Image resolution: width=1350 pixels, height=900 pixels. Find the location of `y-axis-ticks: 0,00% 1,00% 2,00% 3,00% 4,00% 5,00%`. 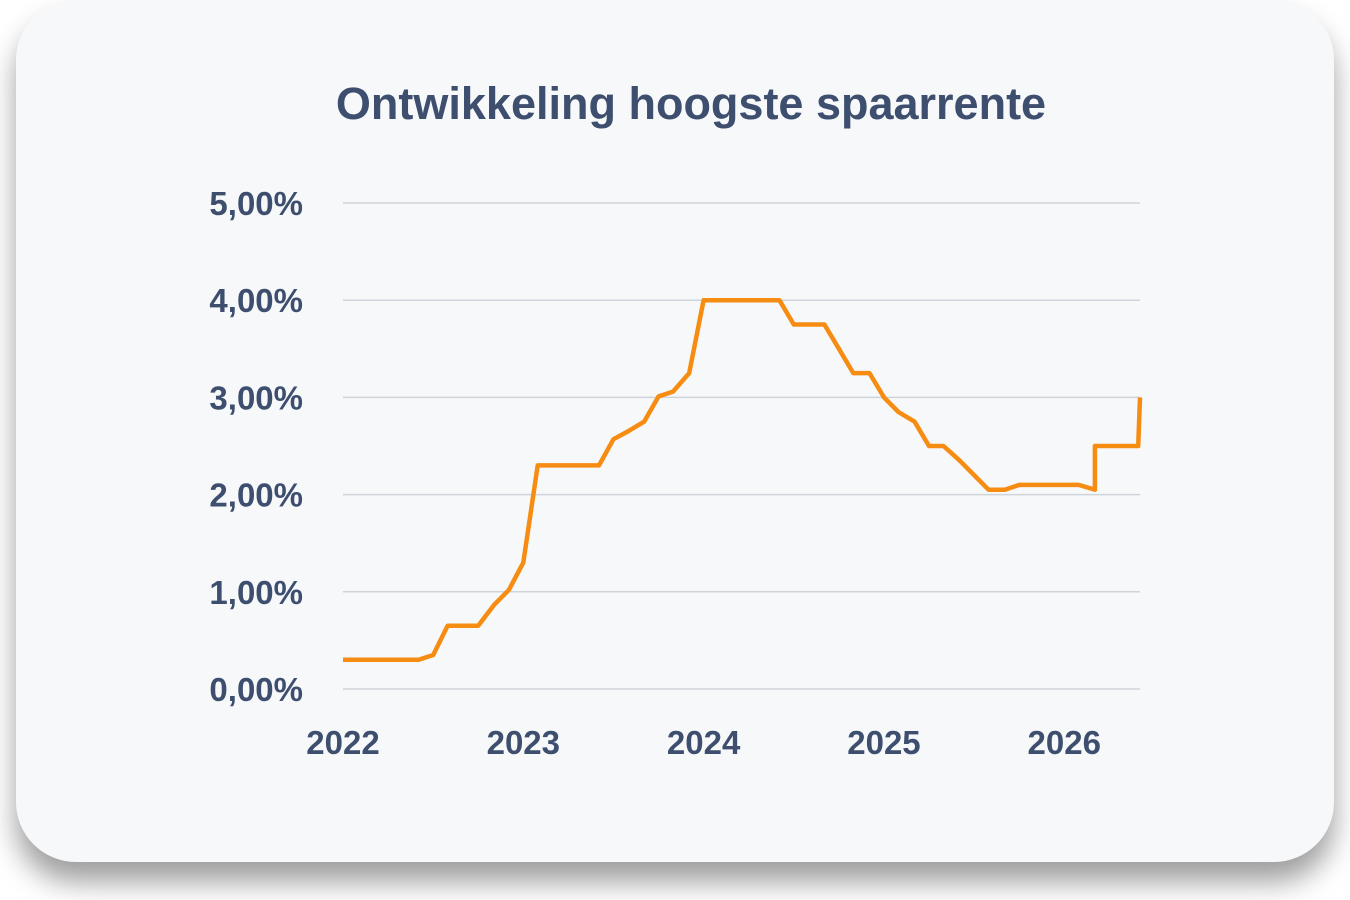

y-axis-ticks: 0,00% 1,00% 2,00% 3,00% 4,00% 5,00% is located at coordinates (256, 446).